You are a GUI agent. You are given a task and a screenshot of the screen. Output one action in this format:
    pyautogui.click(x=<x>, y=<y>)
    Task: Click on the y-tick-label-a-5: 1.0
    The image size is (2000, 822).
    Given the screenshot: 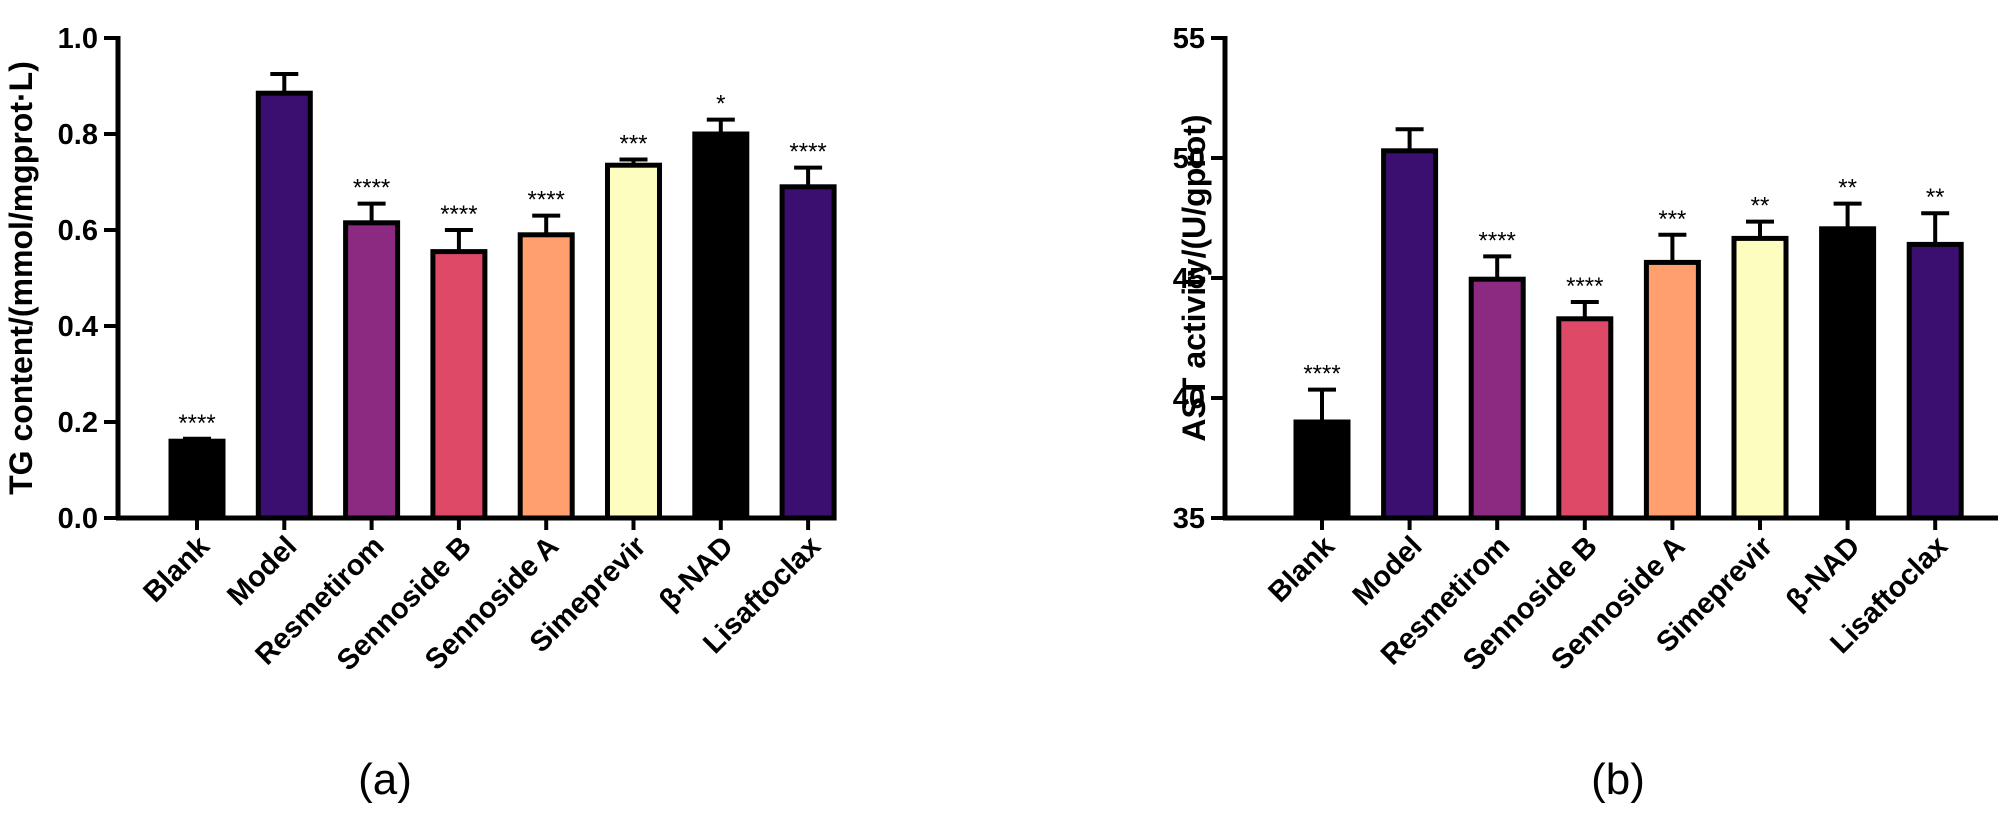 What is the action you would take?
    pyautogui.click(x=78, y=39)
    